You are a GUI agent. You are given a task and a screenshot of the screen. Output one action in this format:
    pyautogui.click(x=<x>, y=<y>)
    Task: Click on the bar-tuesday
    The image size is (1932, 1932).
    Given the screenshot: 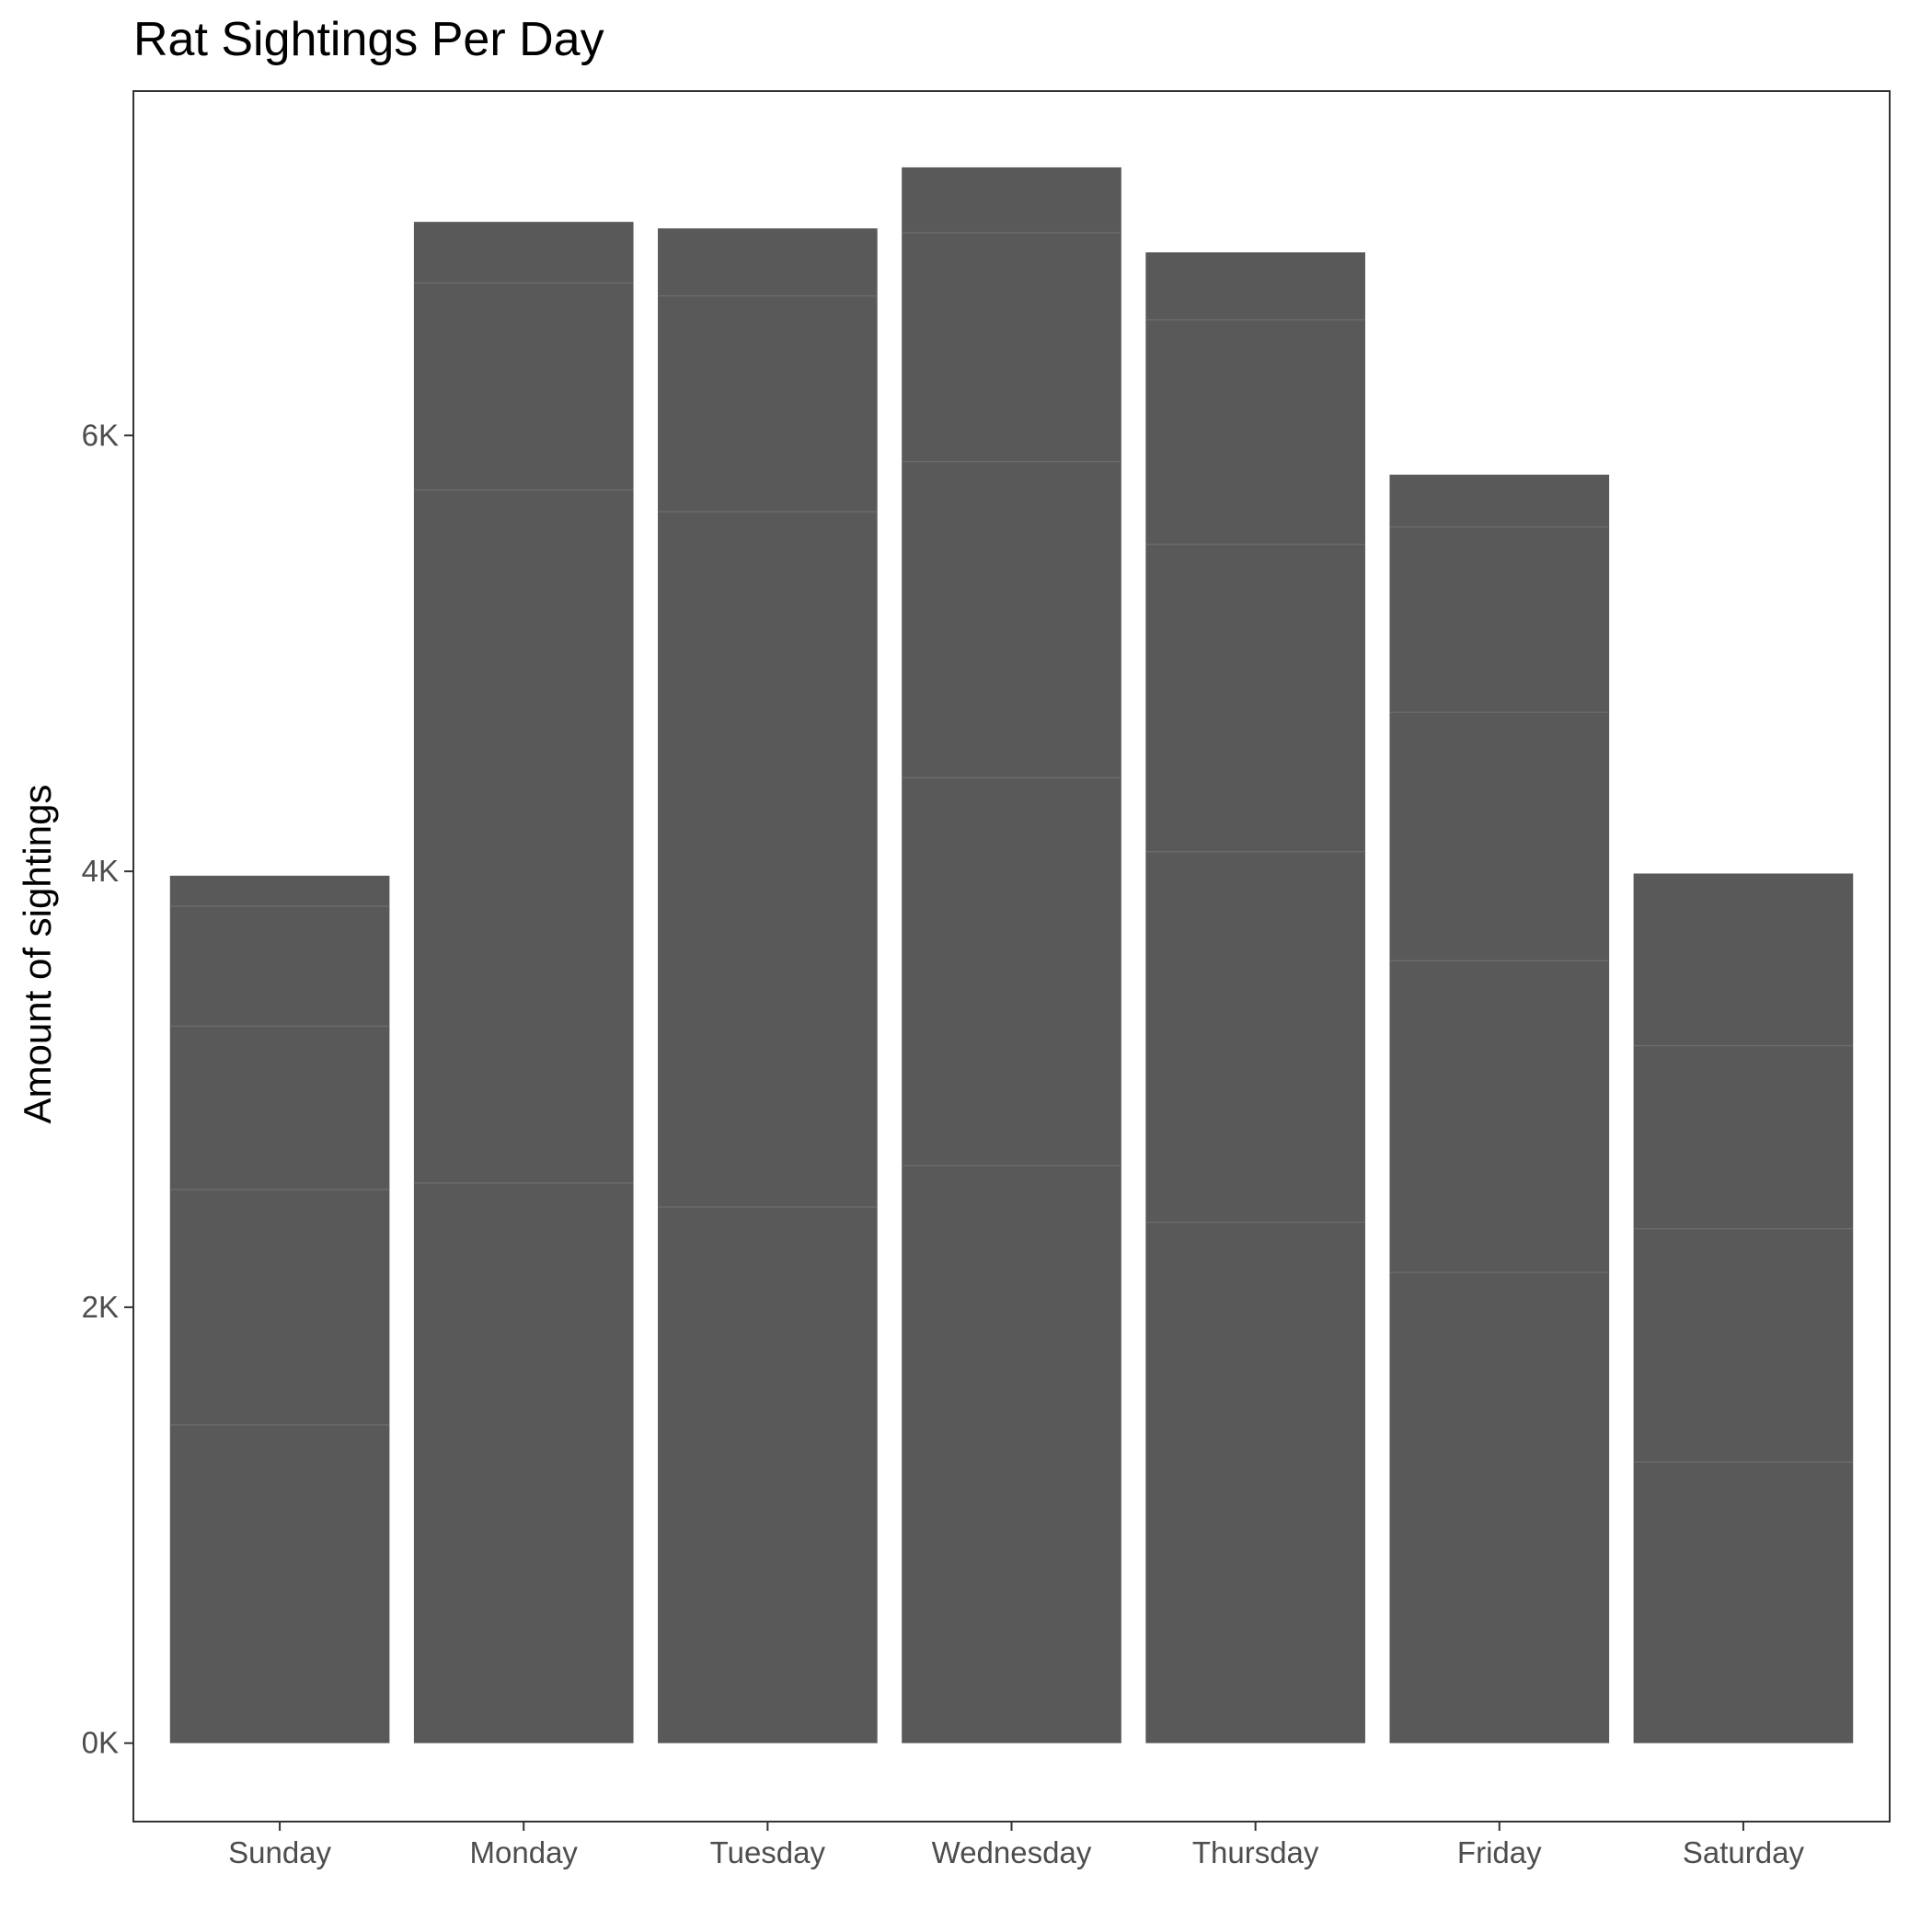 What is the action you would take?
    pyautogui.click(x=768, y=985)
    